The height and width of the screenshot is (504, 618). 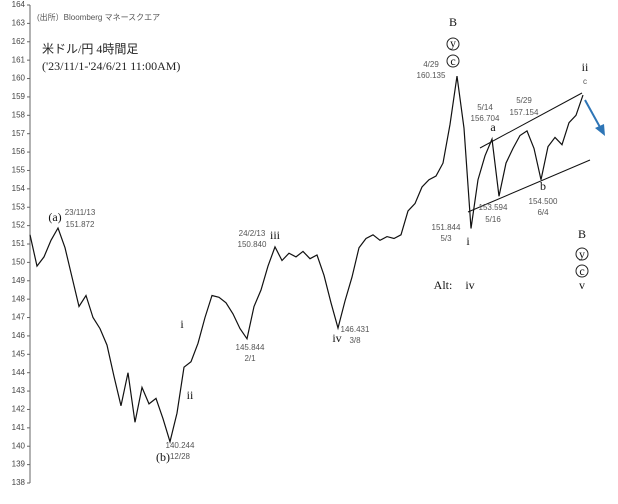 What do you see at coordinates (543, 212) in the screenshot?
I see `annotation: 6/4` at bounding box center [543, 212].